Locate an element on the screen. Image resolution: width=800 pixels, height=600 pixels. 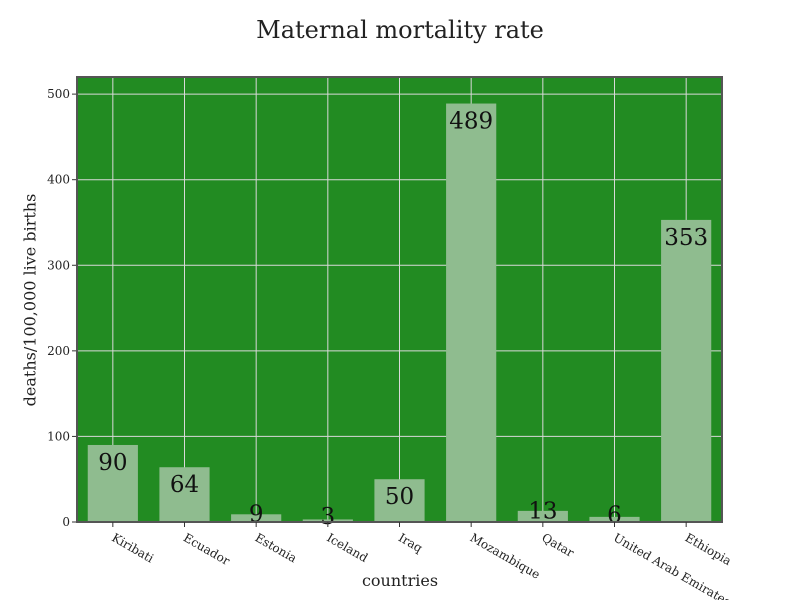
data-label: 64 is located at coordinates (184, 485).